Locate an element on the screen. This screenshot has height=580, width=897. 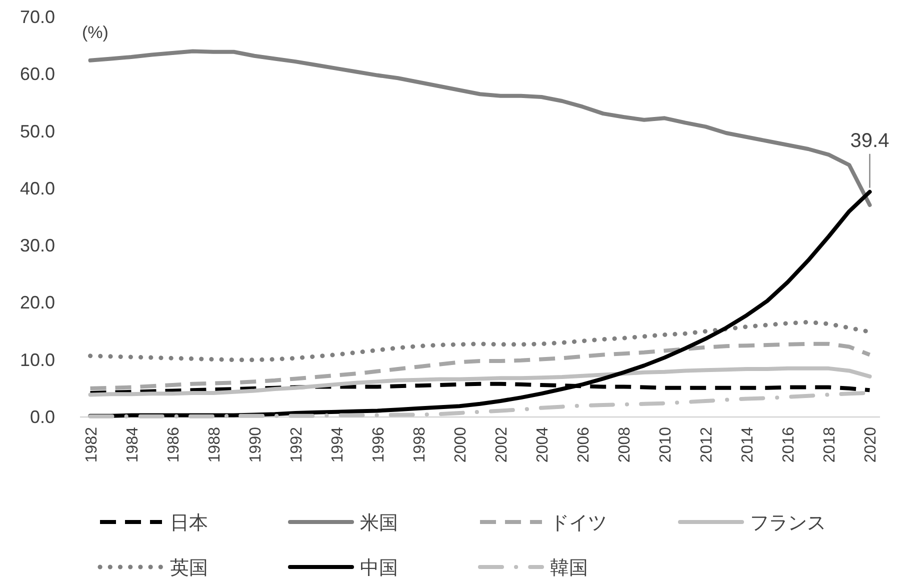
x-tick-label: 1994 is located at coordinates (337, 444).